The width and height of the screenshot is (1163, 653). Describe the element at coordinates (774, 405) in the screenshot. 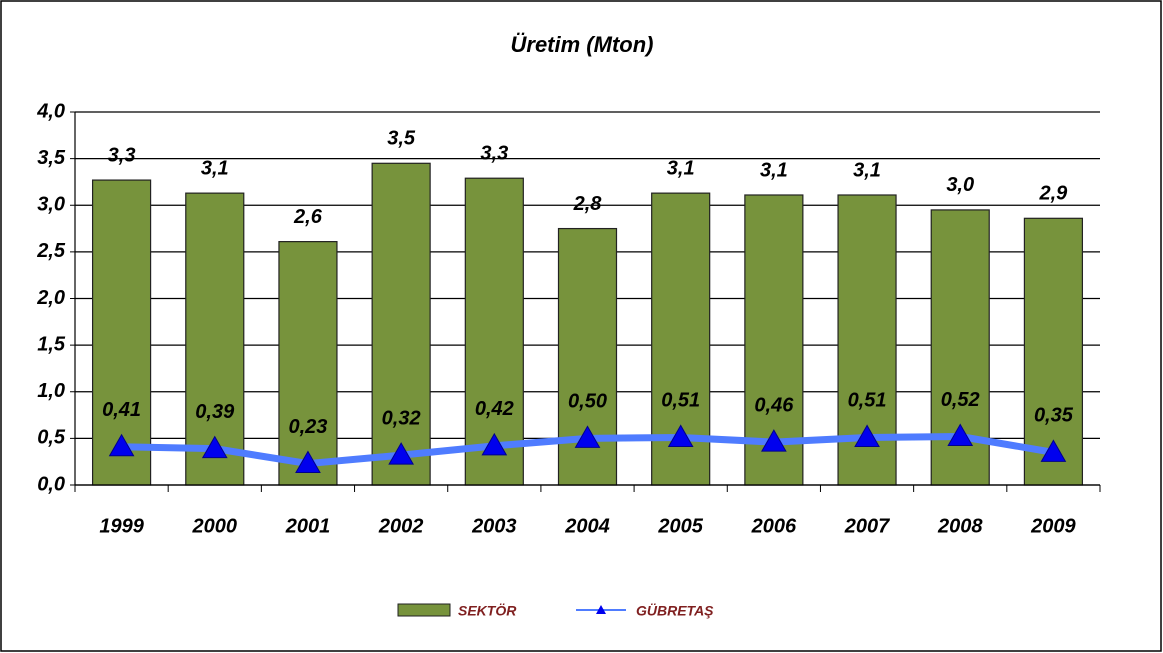

I see `line-value-label: 0,46` at that location.